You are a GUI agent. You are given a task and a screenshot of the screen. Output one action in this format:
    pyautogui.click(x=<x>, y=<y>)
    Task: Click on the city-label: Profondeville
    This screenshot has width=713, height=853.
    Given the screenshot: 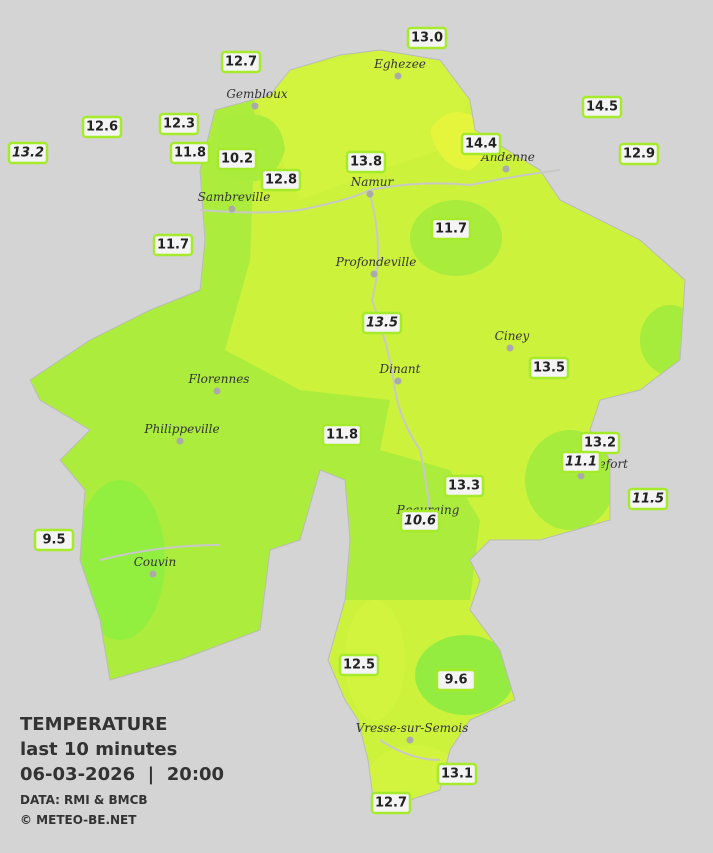 What is the action you would take?
    pyautogui.click(x=376, y=262)
    